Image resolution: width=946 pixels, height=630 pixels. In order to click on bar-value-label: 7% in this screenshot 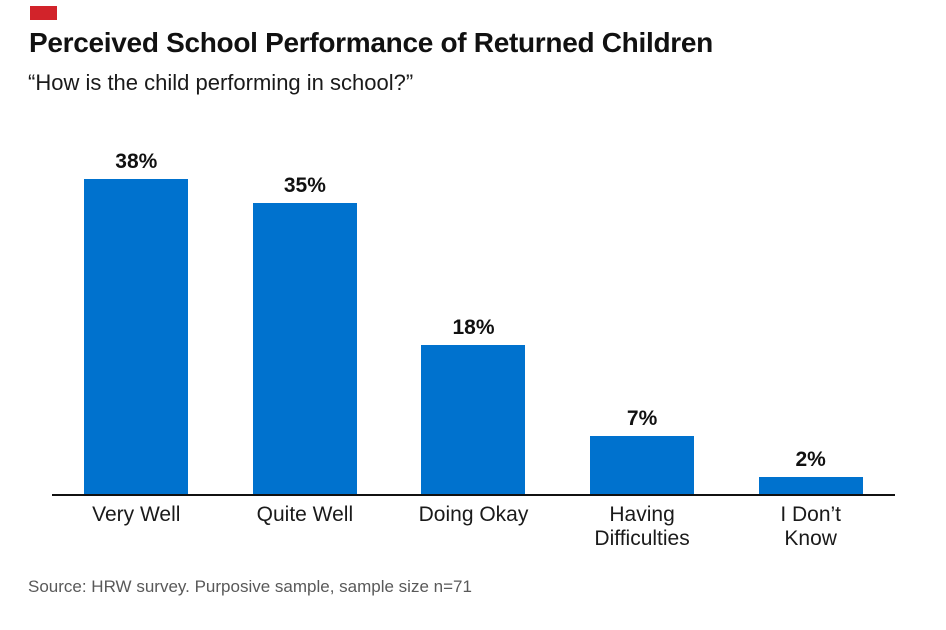, I will do `click(642, 418)`.